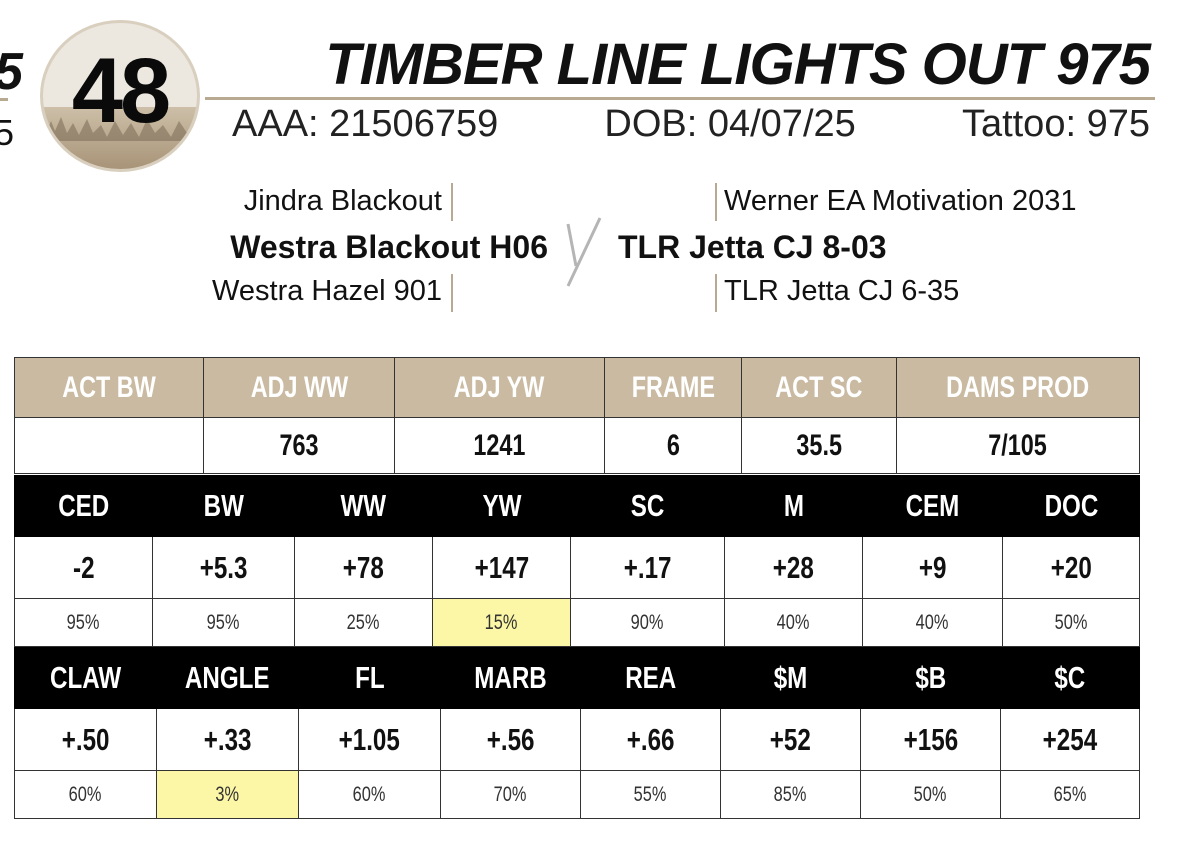 The width and height of the screenshot is (1180, 843). Describe the element at coordinates (363, 622) in the screenshot. I see `percentile-value: 25%` at that location.